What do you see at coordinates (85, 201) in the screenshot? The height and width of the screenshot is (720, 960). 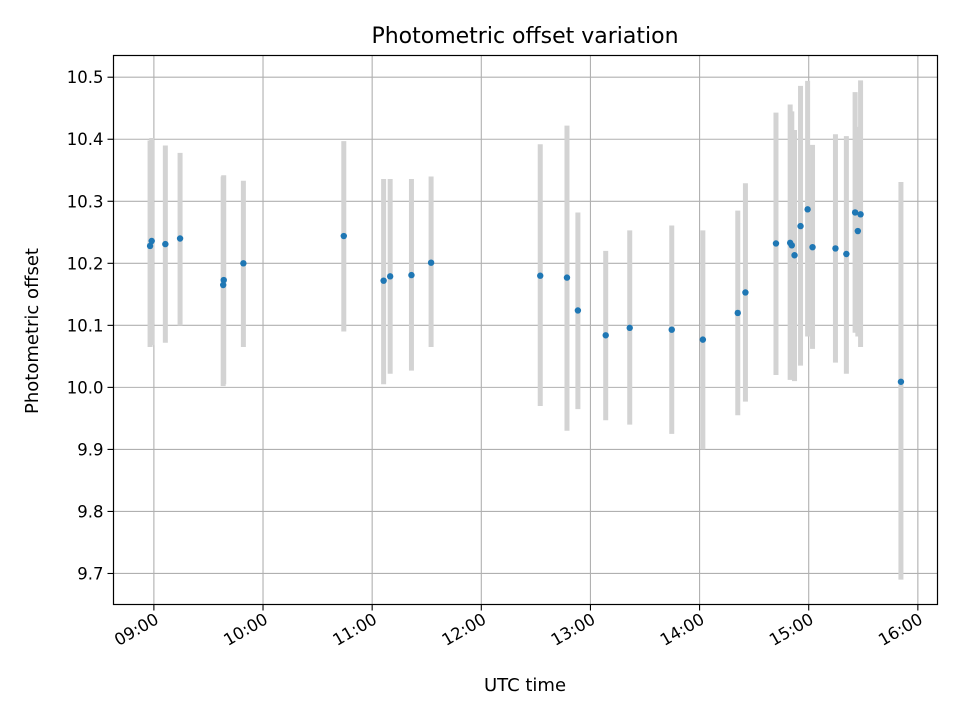 I see `y-tick-label: 10.3` at bounding box center [85, 201].